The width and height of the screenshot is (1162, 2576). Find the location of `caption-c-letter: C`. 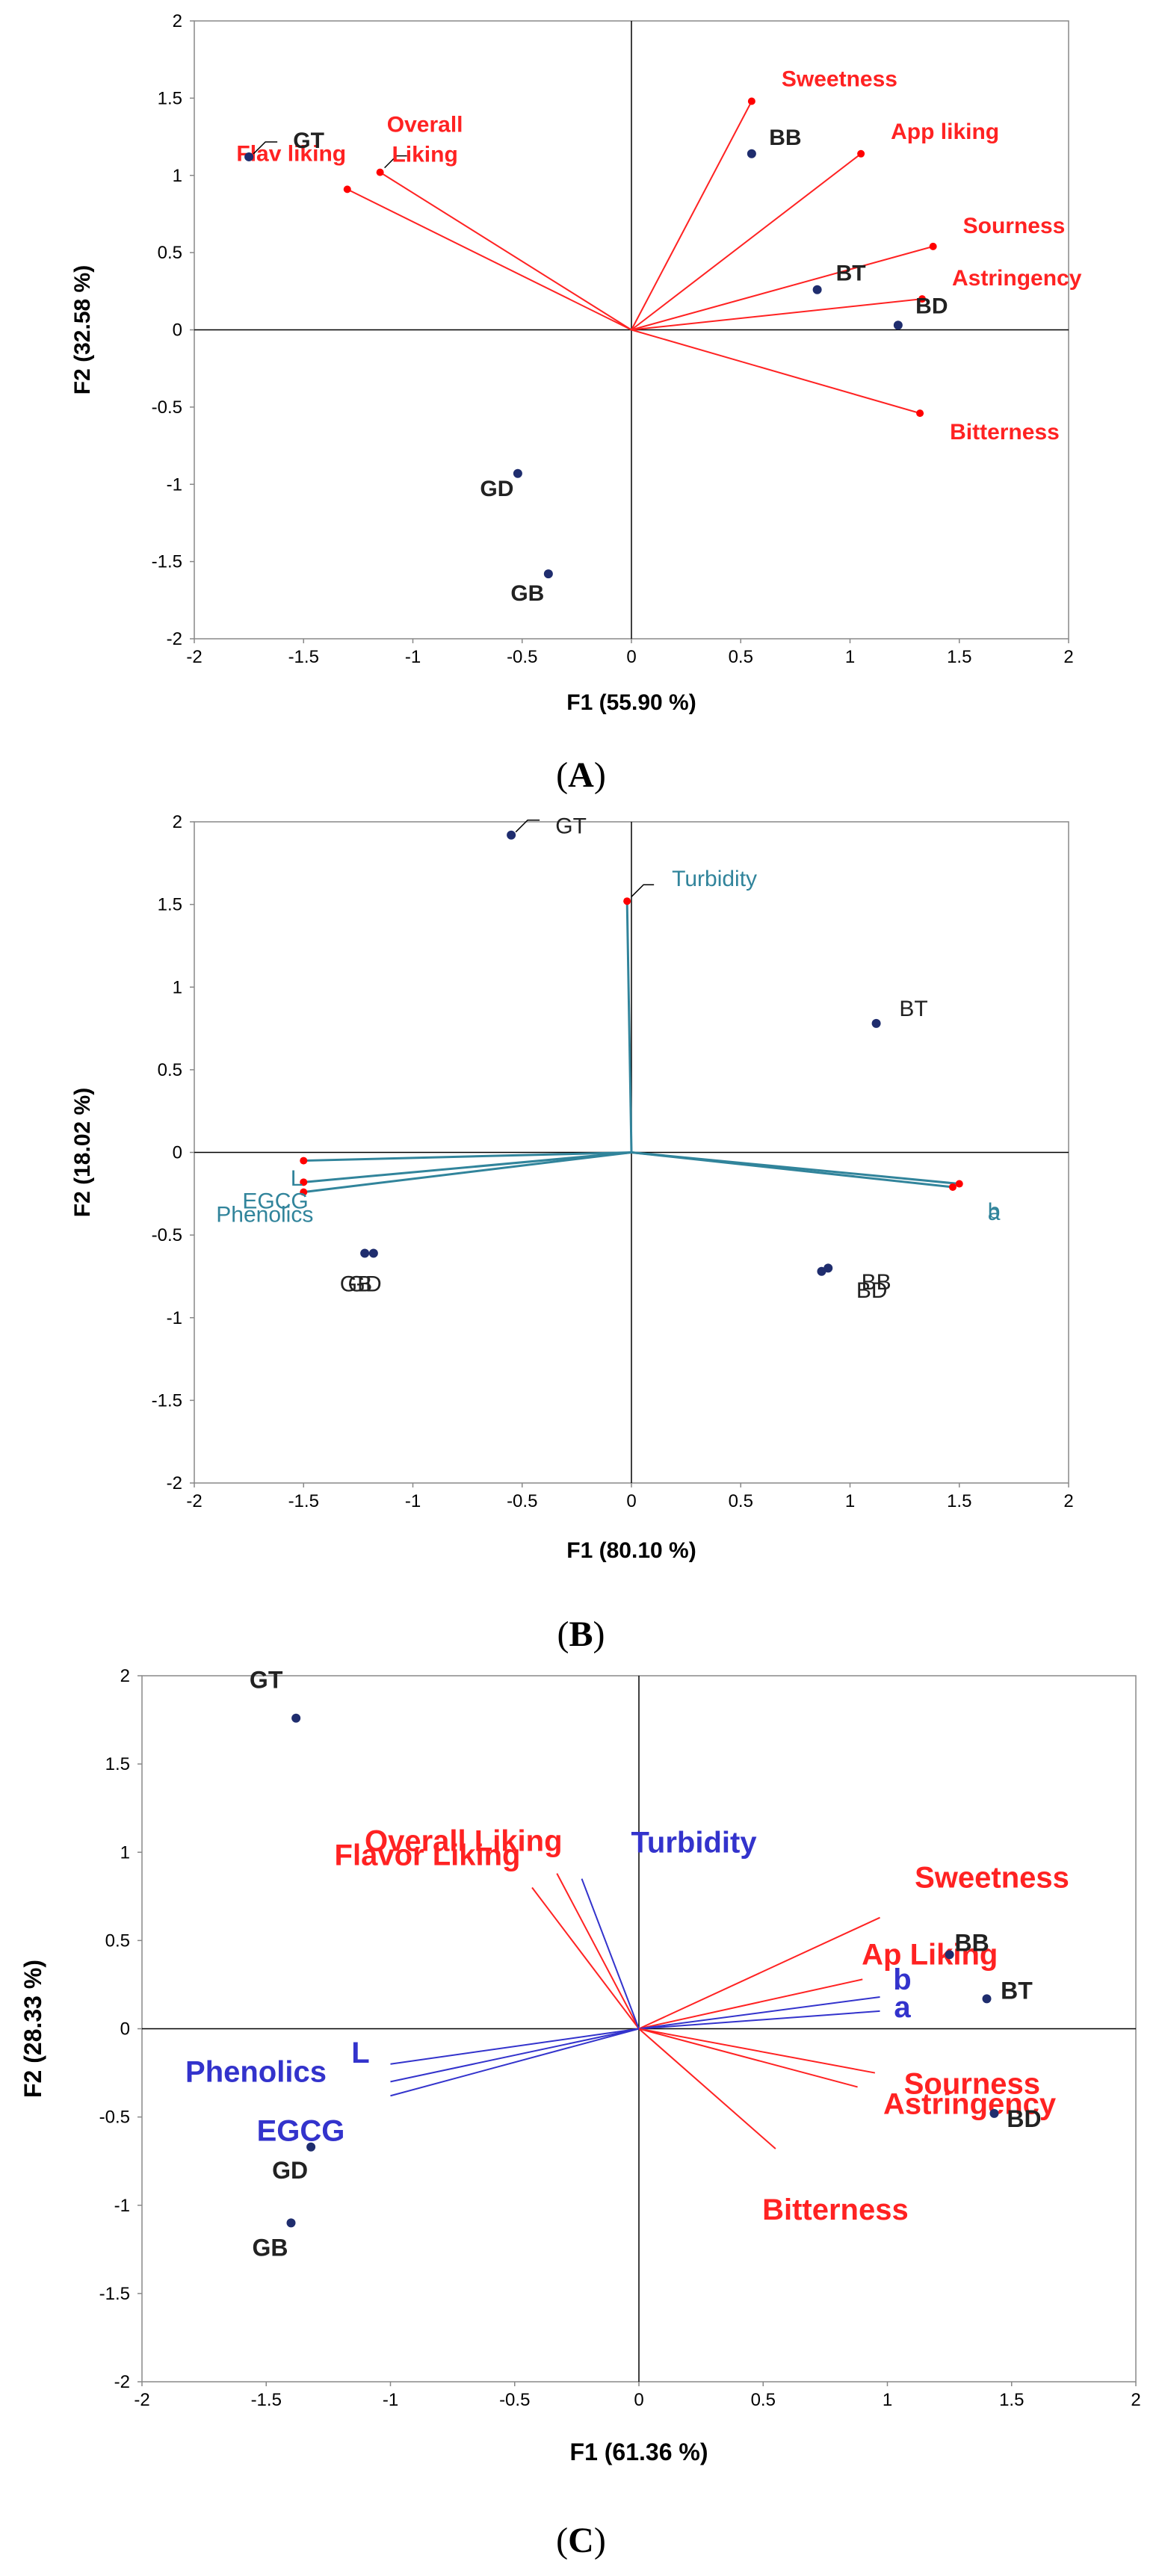

caption-c-letter: C is located at coordinates (581, 2540).